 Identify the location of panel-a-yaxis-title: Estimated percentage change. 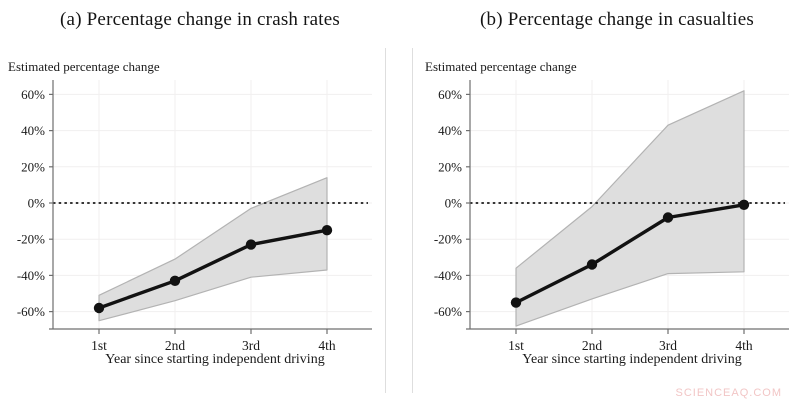
(84, 66).